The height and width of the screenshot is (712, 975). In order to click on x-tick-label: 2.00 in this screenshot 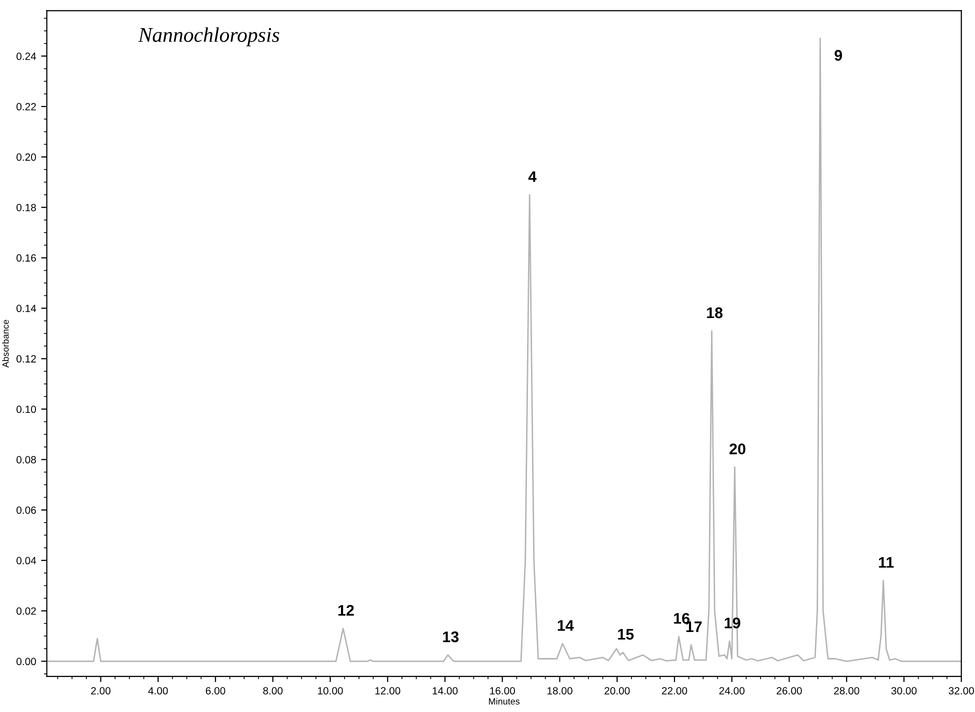, I will do `click(100, 690)`.